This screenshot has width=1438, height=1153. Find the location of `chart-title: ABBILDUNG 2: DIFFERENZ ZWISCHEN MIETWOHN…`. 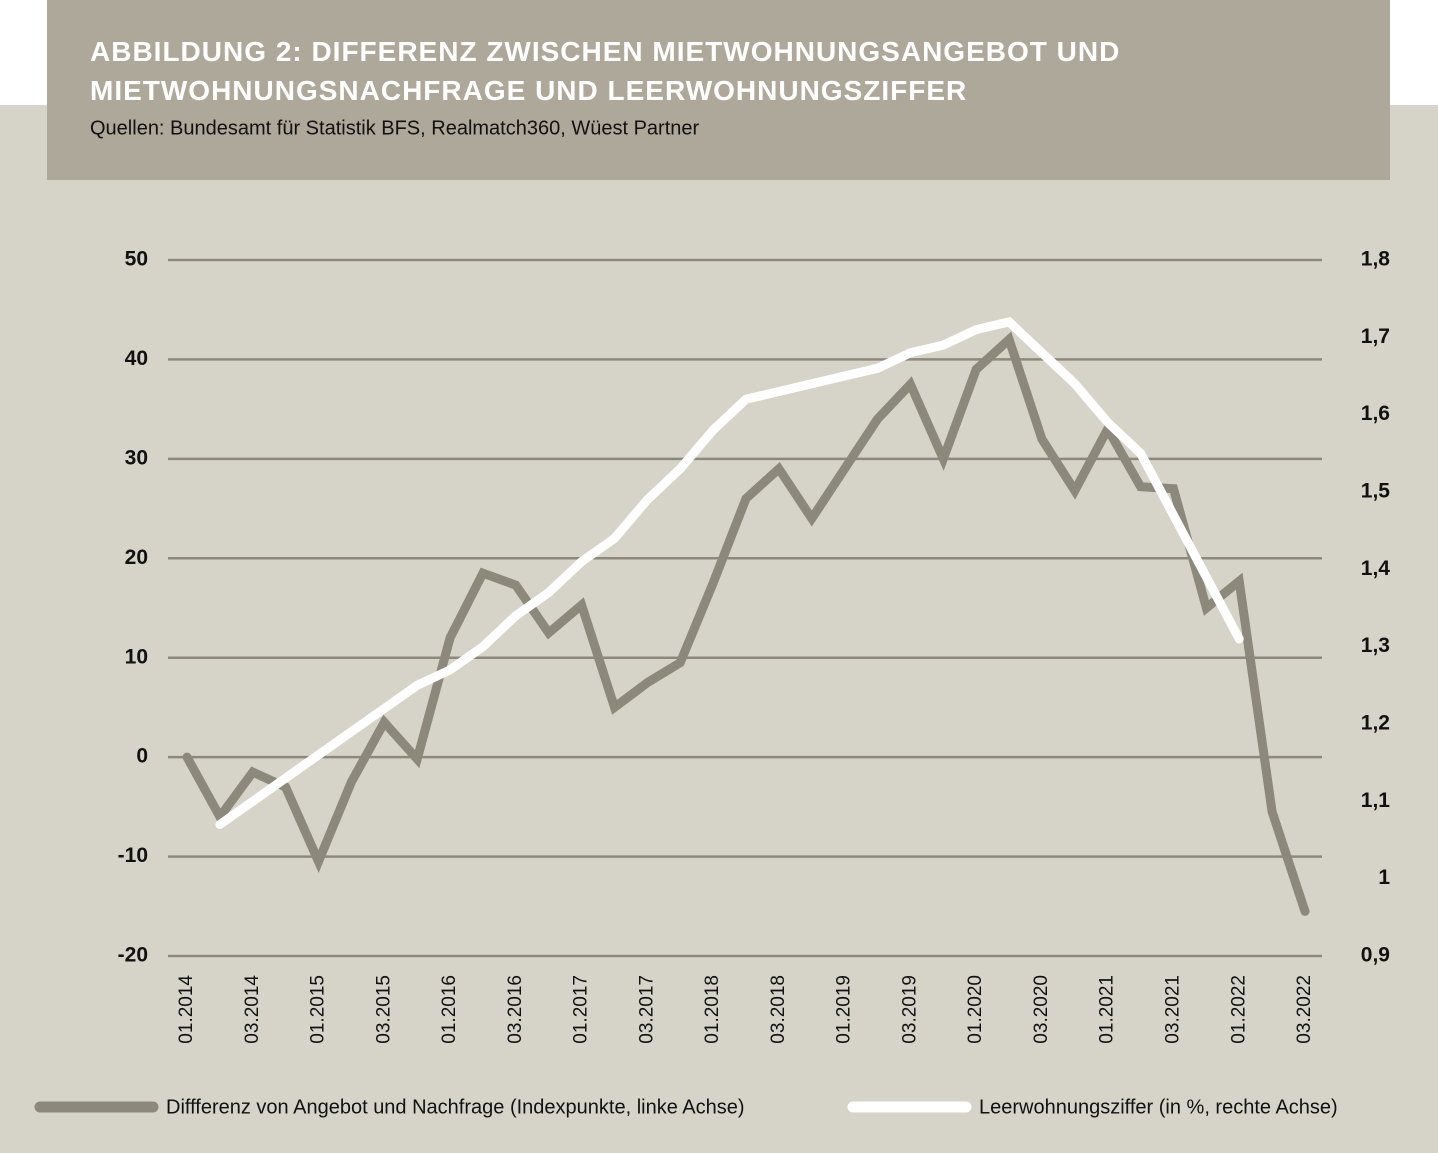

chart-title: ABBILDUNG 2: DIFFERENZ ZWISCHEN MIETWOHN… is located at coordinates (605, 71).